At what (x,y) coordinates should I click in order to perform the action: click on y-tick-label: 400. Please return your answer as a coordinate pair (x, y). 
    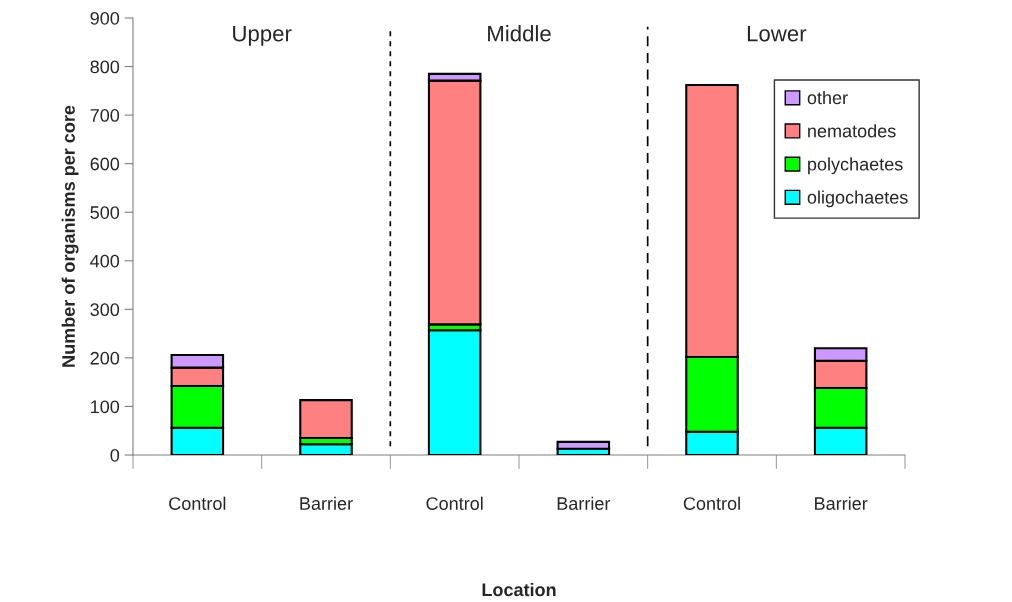
    Looking at the image, I should click on (105, 261).